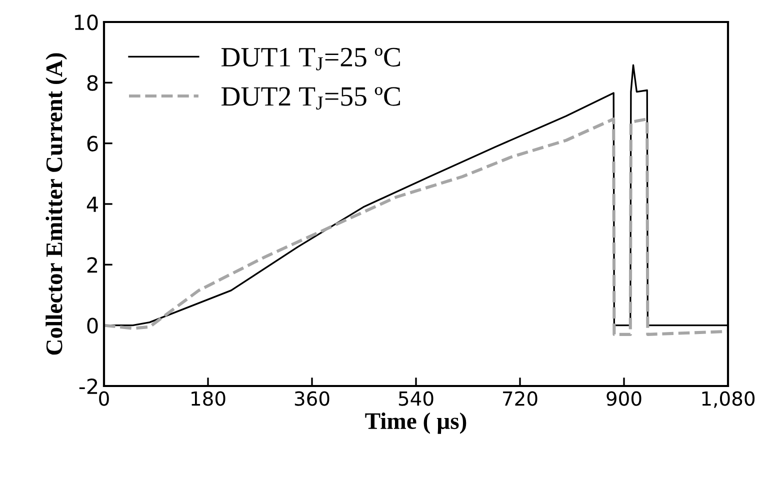  What do you see at coordinates (86, 22) in the screenshot?
I see `y-tick-label: 10` at bounding box center [86, 22].